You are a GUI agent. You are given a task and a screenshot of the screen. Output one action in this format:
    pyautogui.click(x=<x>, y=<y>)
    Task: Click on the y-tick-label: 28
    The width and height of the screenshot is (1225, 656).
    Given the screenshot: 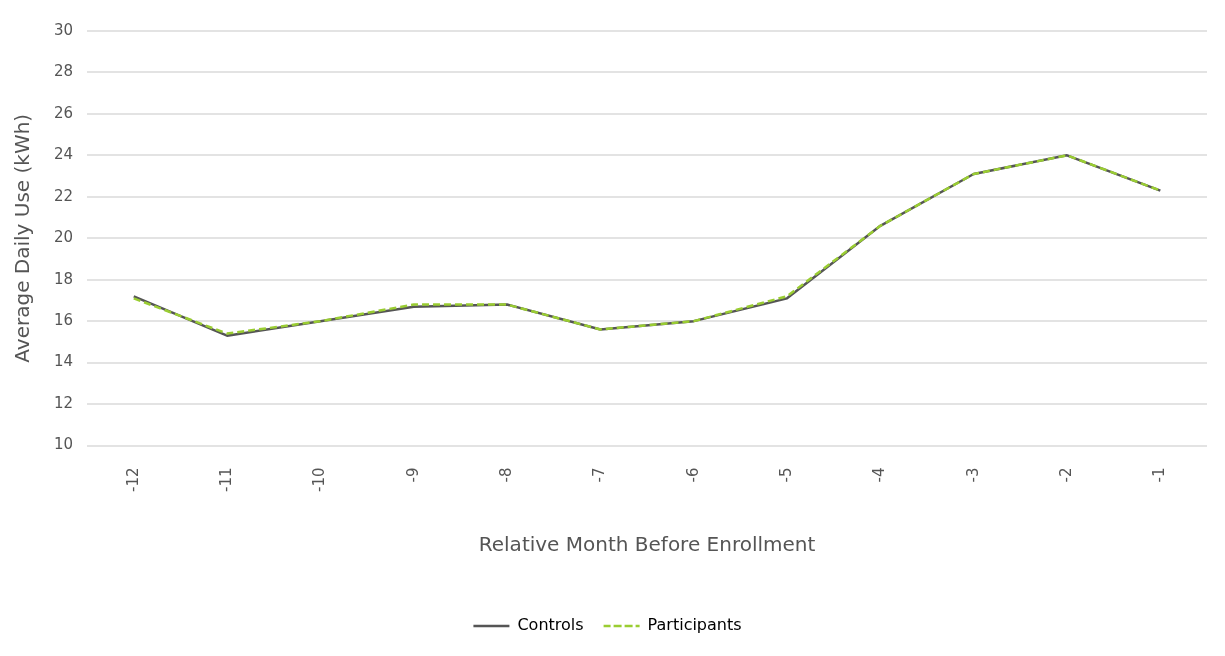 What is the action you would take?
    pyautogui.click(x=63, y=71)
    